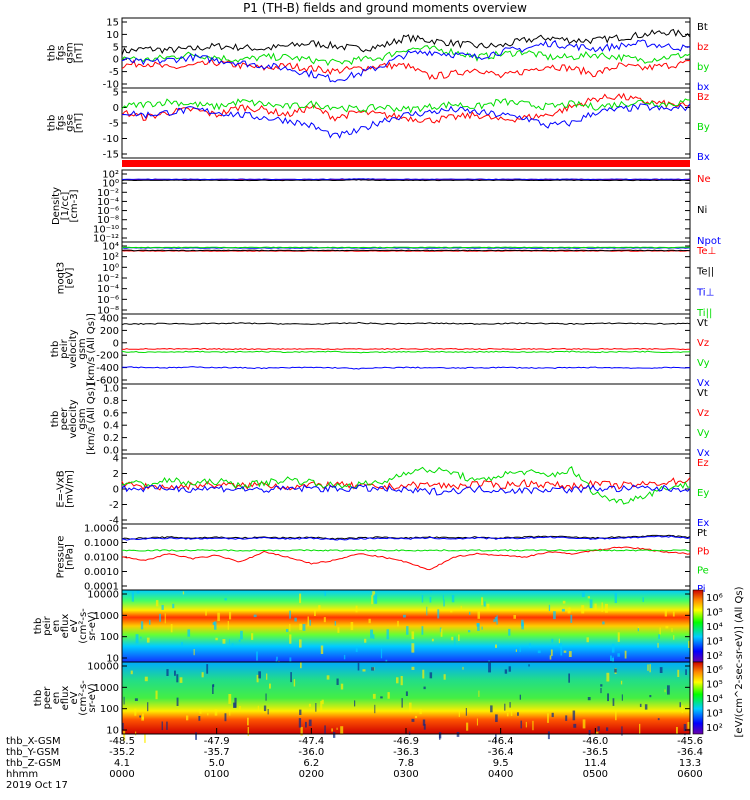 The height and width of the screenshot is (800, 750). Describe the element at coordinates (37, 785) in the screenshot. I see `date-label: 2019 Oct 17` at that location.